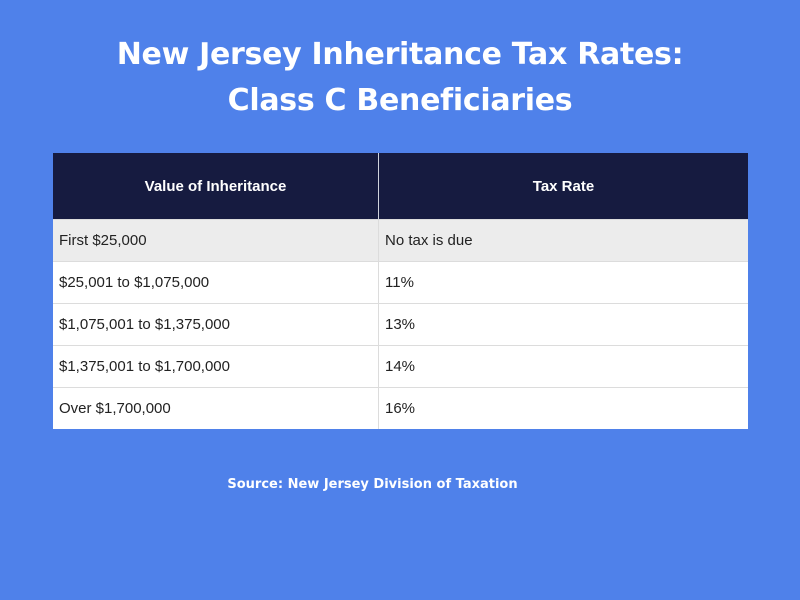  I want to click on header-value-of-inheritance: Value of Inheritance, so click(216, 186).